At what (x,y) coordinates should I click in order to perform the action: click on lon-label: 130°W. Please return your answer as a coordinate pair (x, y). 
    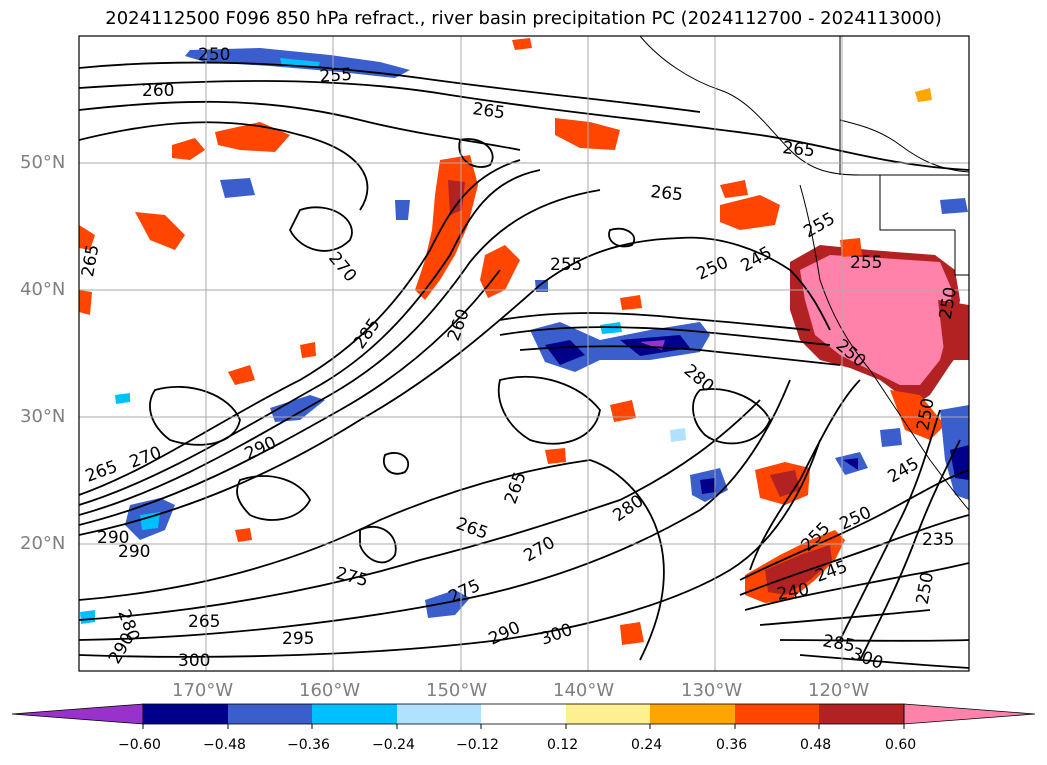
    Looking at the image, I should click on (712, 690).